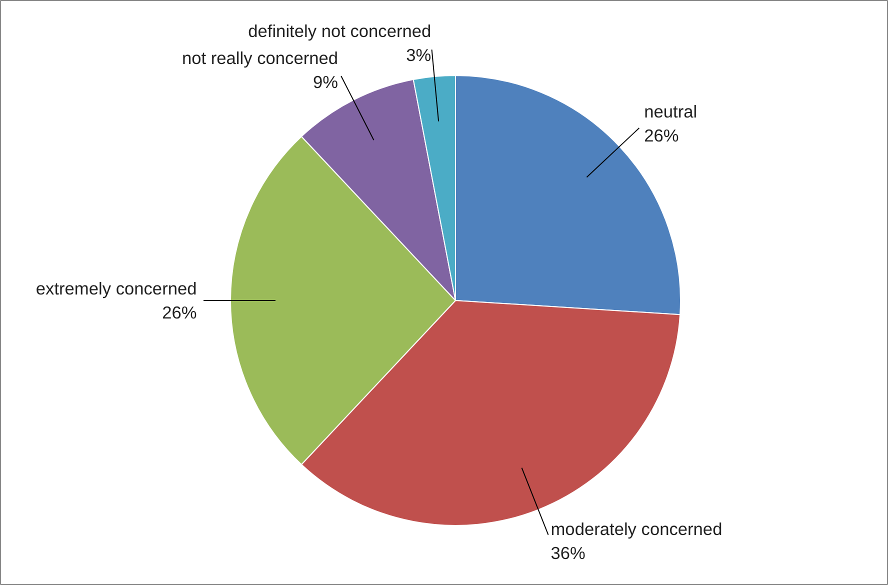 This screenshot has height=585, width=888. What do you see at coordinates (568, 553) in the screenshot?
I see `data-label: 36%` at bounding box center [568, 553].